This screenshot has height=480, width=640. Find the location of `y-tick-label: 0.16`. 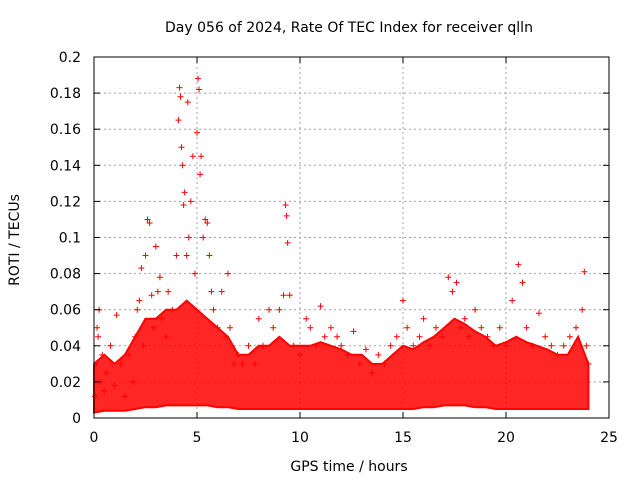

y-tick-label: 0.16 is located at coordinates (65, 130).